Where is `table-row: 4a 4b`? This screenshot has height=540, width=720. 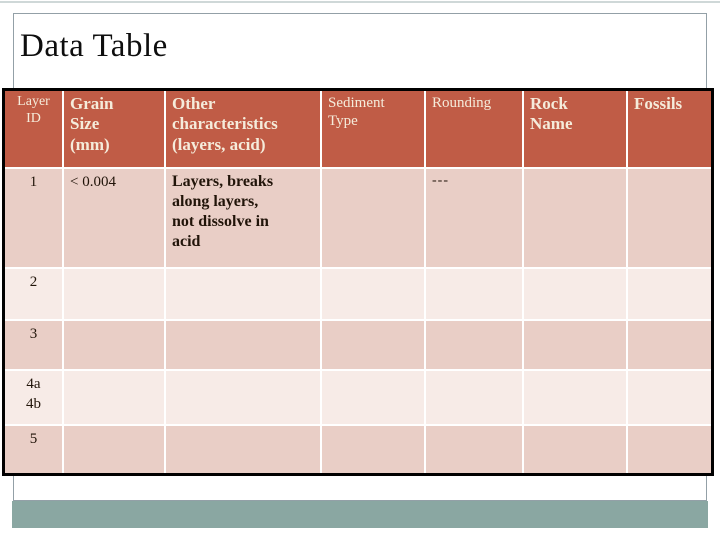 table-row: 4a 4b is located at coordinates (358, 397).